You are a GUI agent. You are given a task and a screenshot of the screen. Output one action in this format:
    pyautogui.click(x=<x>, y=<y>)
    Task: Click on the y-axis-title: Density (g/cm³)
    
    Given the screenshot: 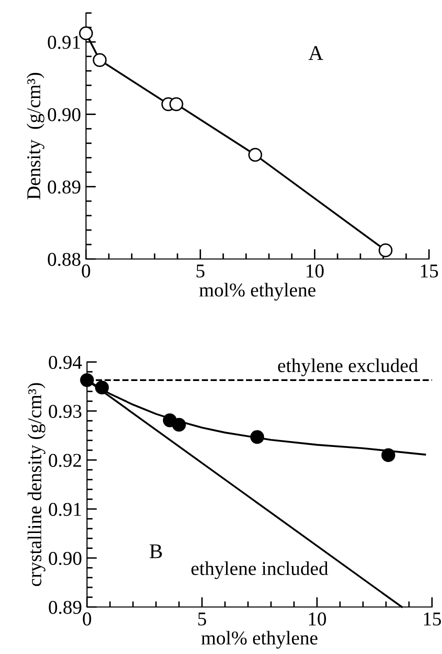 What is the action you would take?
    pyautogui.click(x=35, y=136)
    